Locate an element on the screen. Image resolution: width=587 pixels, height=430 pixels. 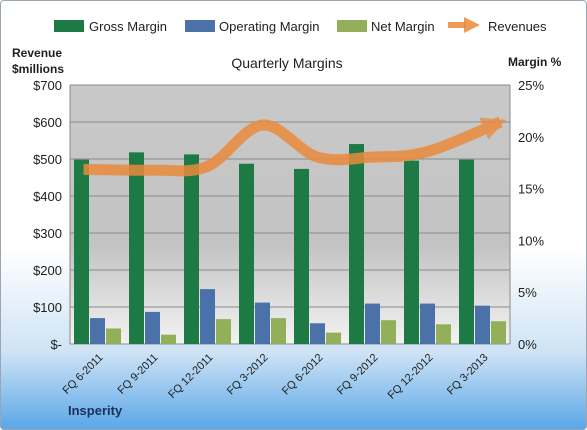
left-tick-label: $400 is located at coordinates (47, 196).